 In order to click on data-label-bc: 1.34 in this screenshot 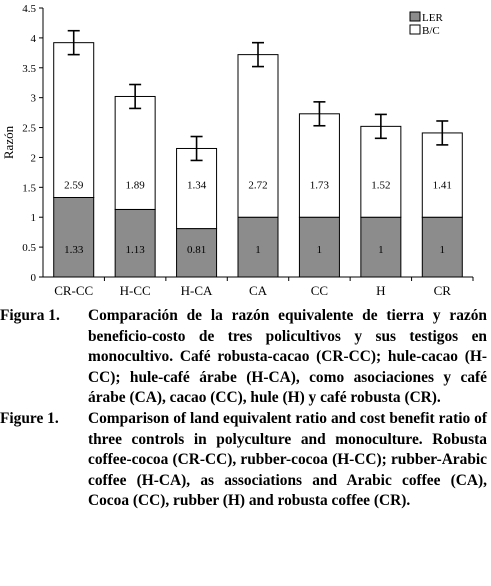, I will do `click(197, 185)`.